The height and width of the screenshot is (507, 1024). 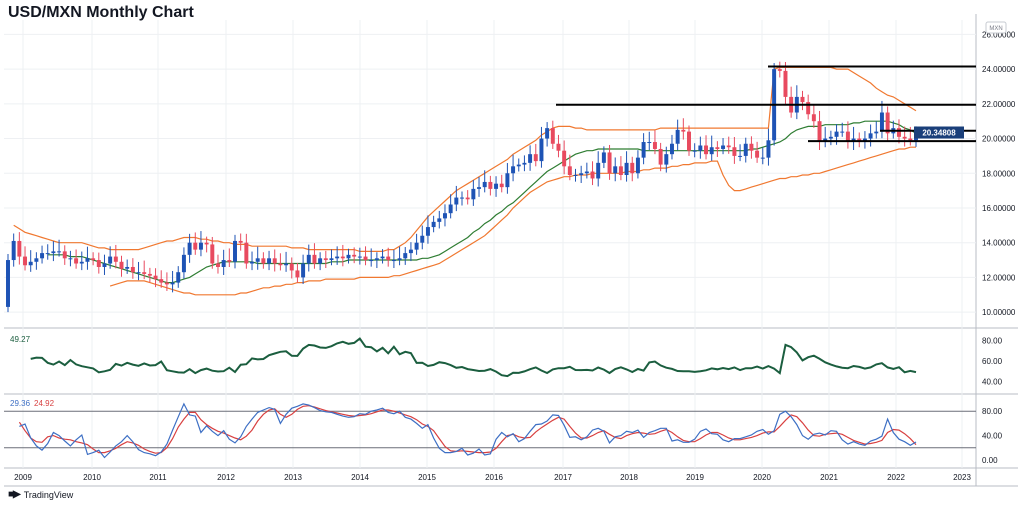 I want to click on tradingview-brand: ■▶ TradingView, so click(x=40, y=494).